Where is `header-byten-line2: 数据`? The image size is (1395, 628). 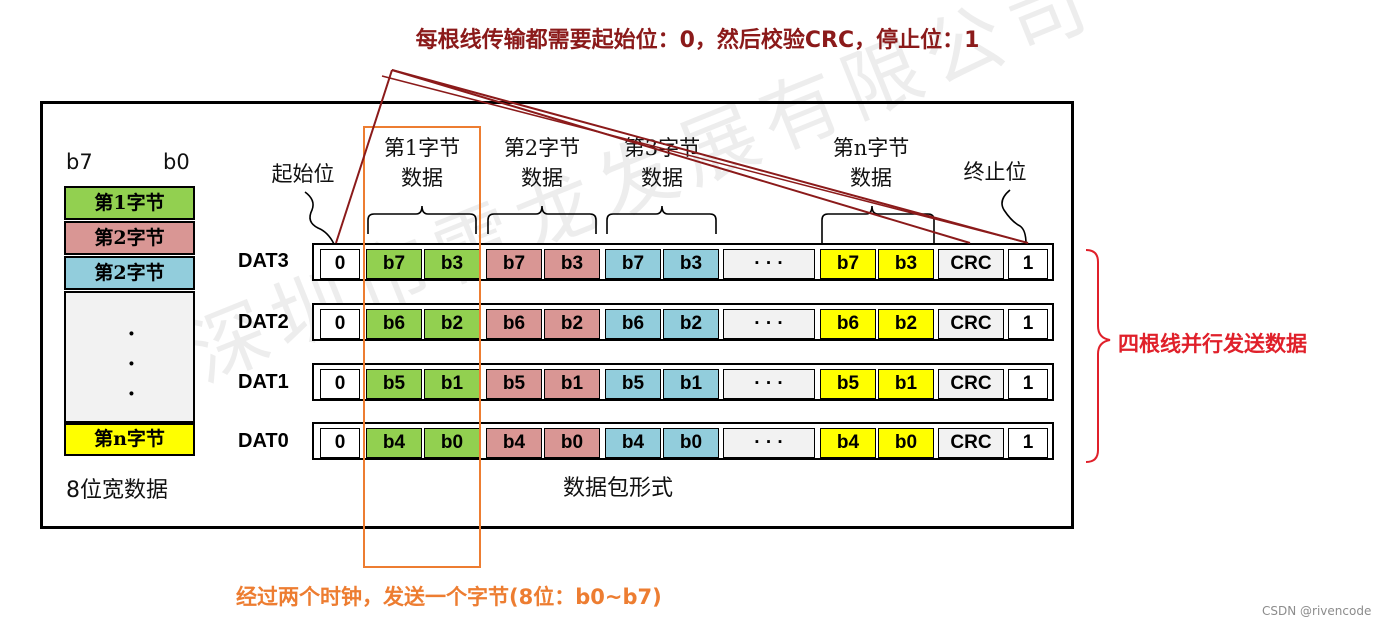 header-byten-line2: 数据 is located at coordinates (871, 178).